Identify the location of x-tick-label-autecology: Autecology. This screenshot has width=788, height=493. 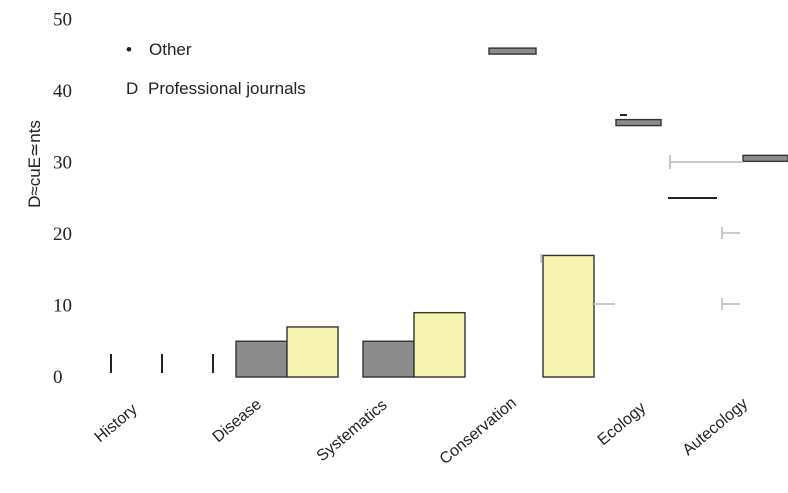
(716, 427).